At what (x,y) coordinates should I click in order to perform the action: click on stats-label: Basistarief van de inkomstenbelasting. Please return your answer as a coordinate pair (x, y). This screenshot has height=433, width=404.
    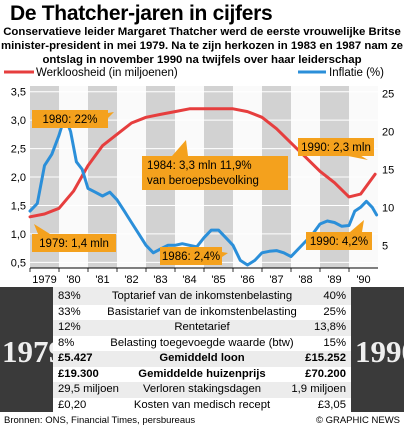
    Looking at the image, I should click on (202, 311).